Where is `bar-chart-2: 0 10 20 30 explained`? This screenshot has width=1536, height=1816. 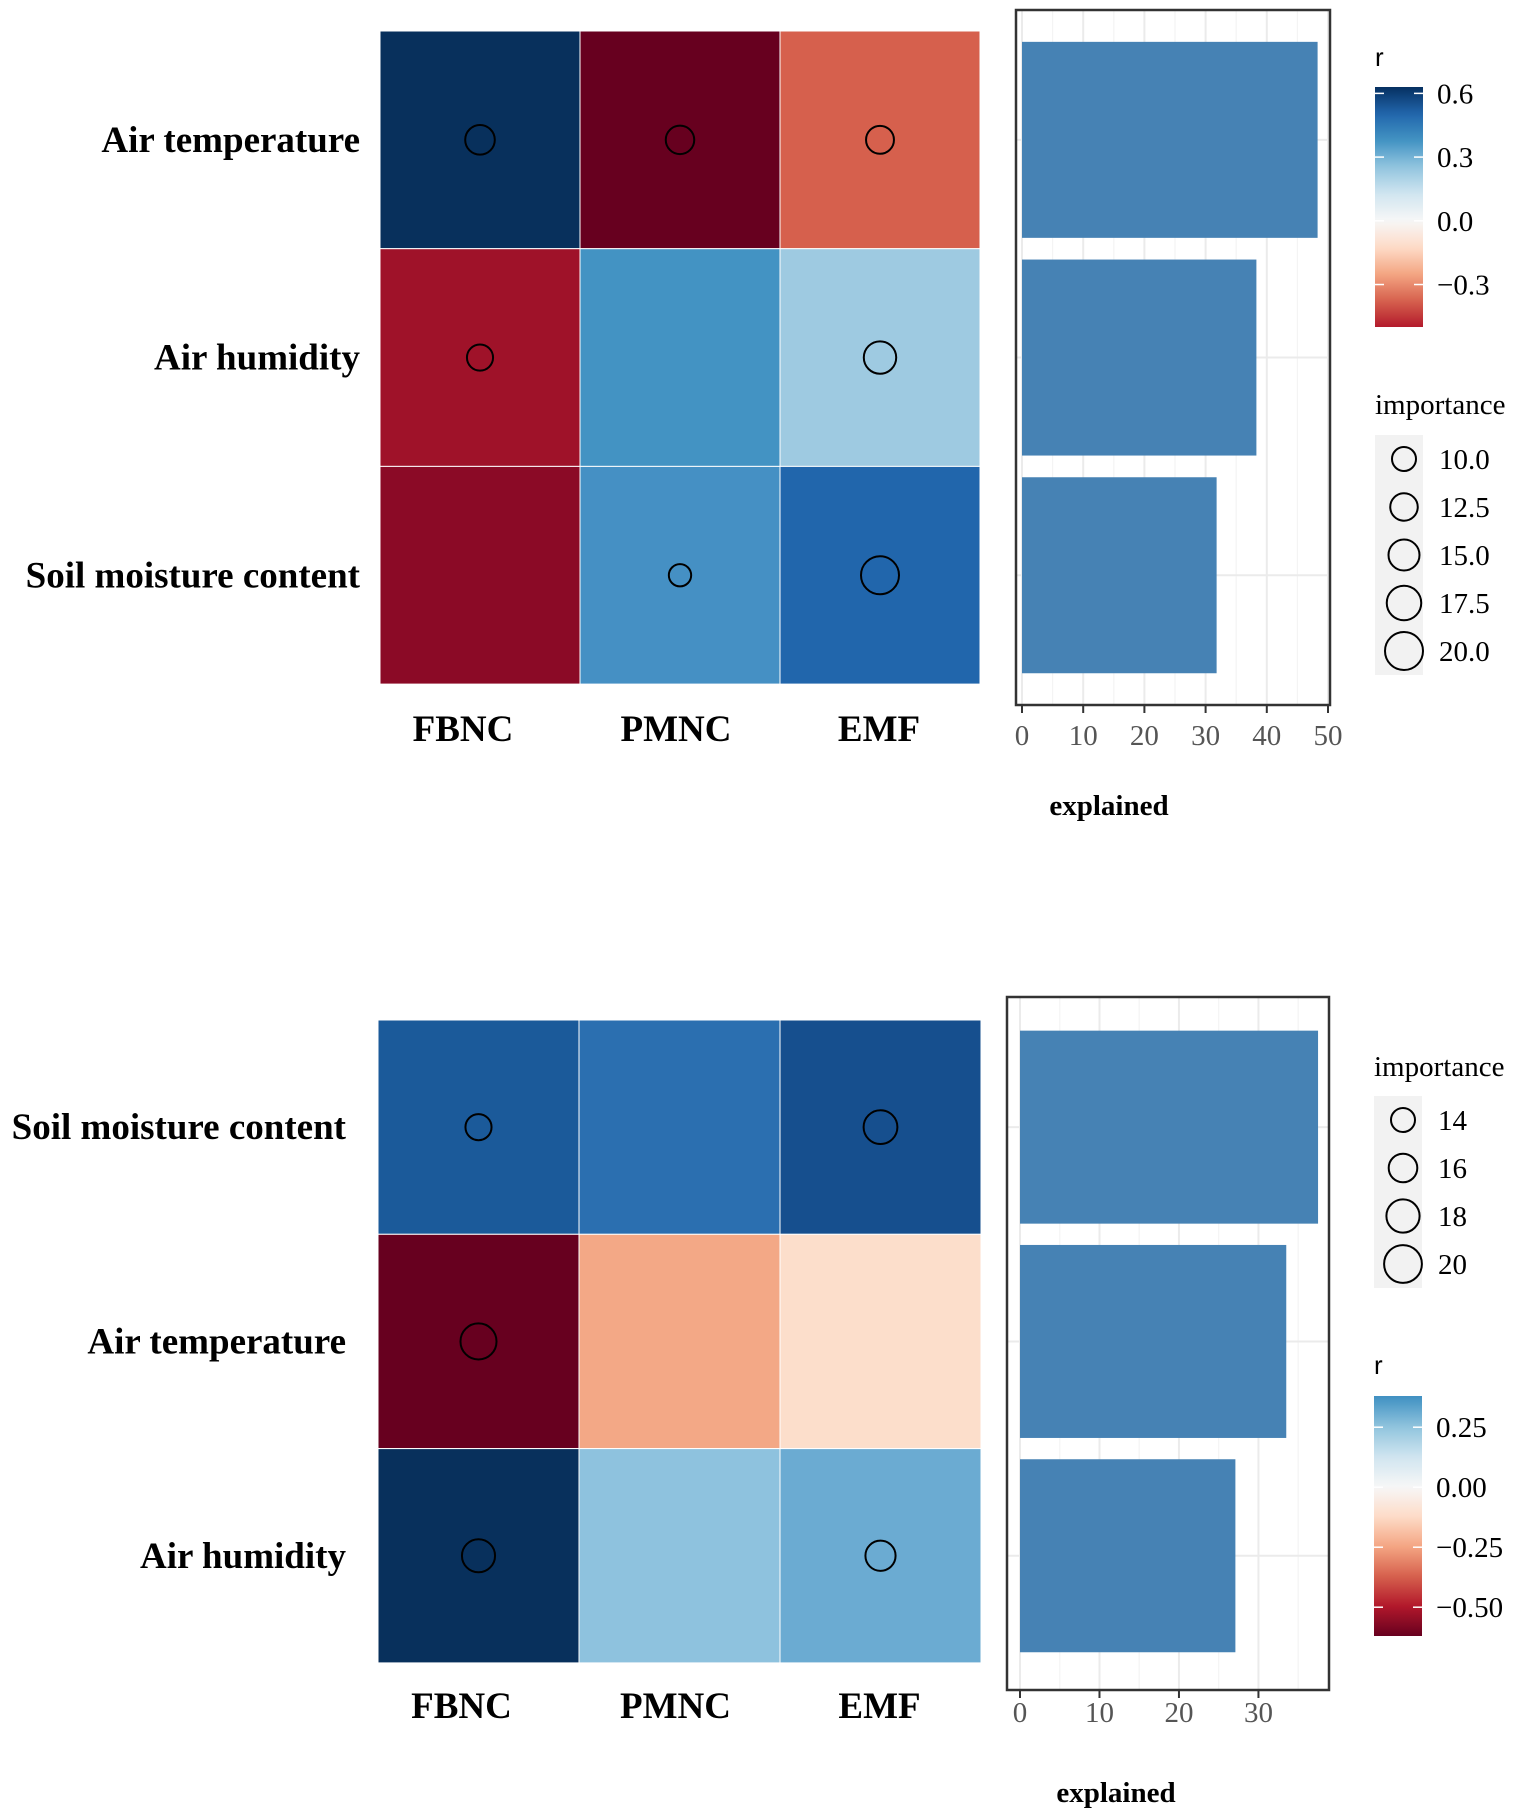 bar-chart-2: 0 10 20 30 explained is located at coordinates (1168, 1402).